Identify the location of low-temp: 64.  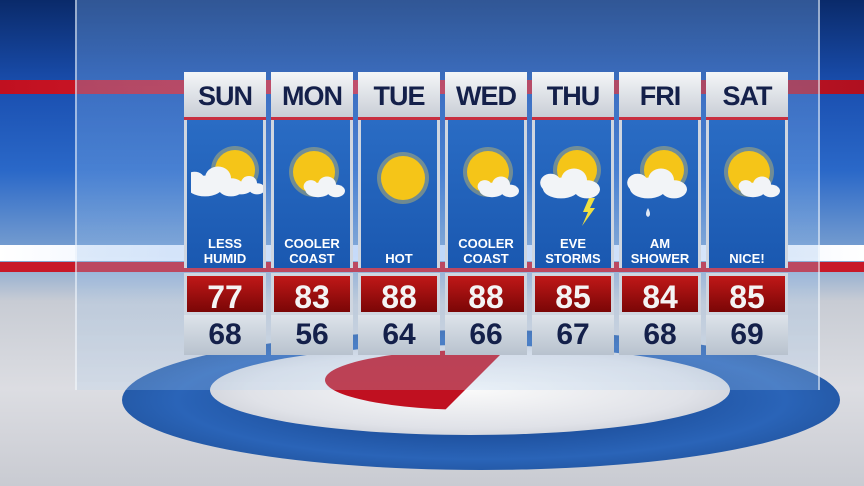
(399, 335).